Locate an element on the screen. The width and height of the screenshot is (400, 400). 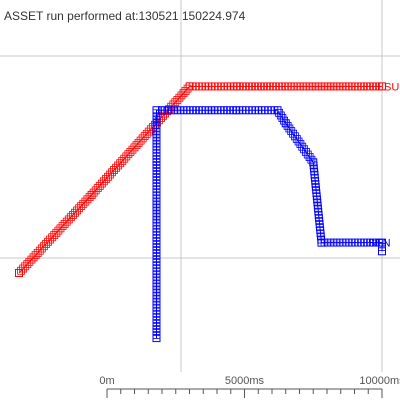
chart-title: ASSET run performed at:130521 150224.974 is located at coordinates (125, 16).